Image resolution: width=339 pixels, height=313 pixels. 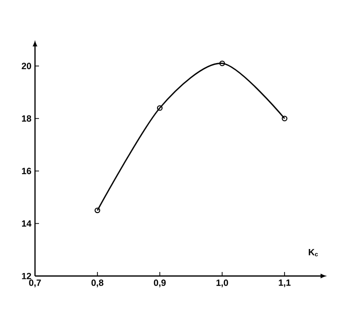 What do you see at coordinates (27, 223) in the screenshot?
I see `y-tick-label: 14` at bounding box center [27, 223].